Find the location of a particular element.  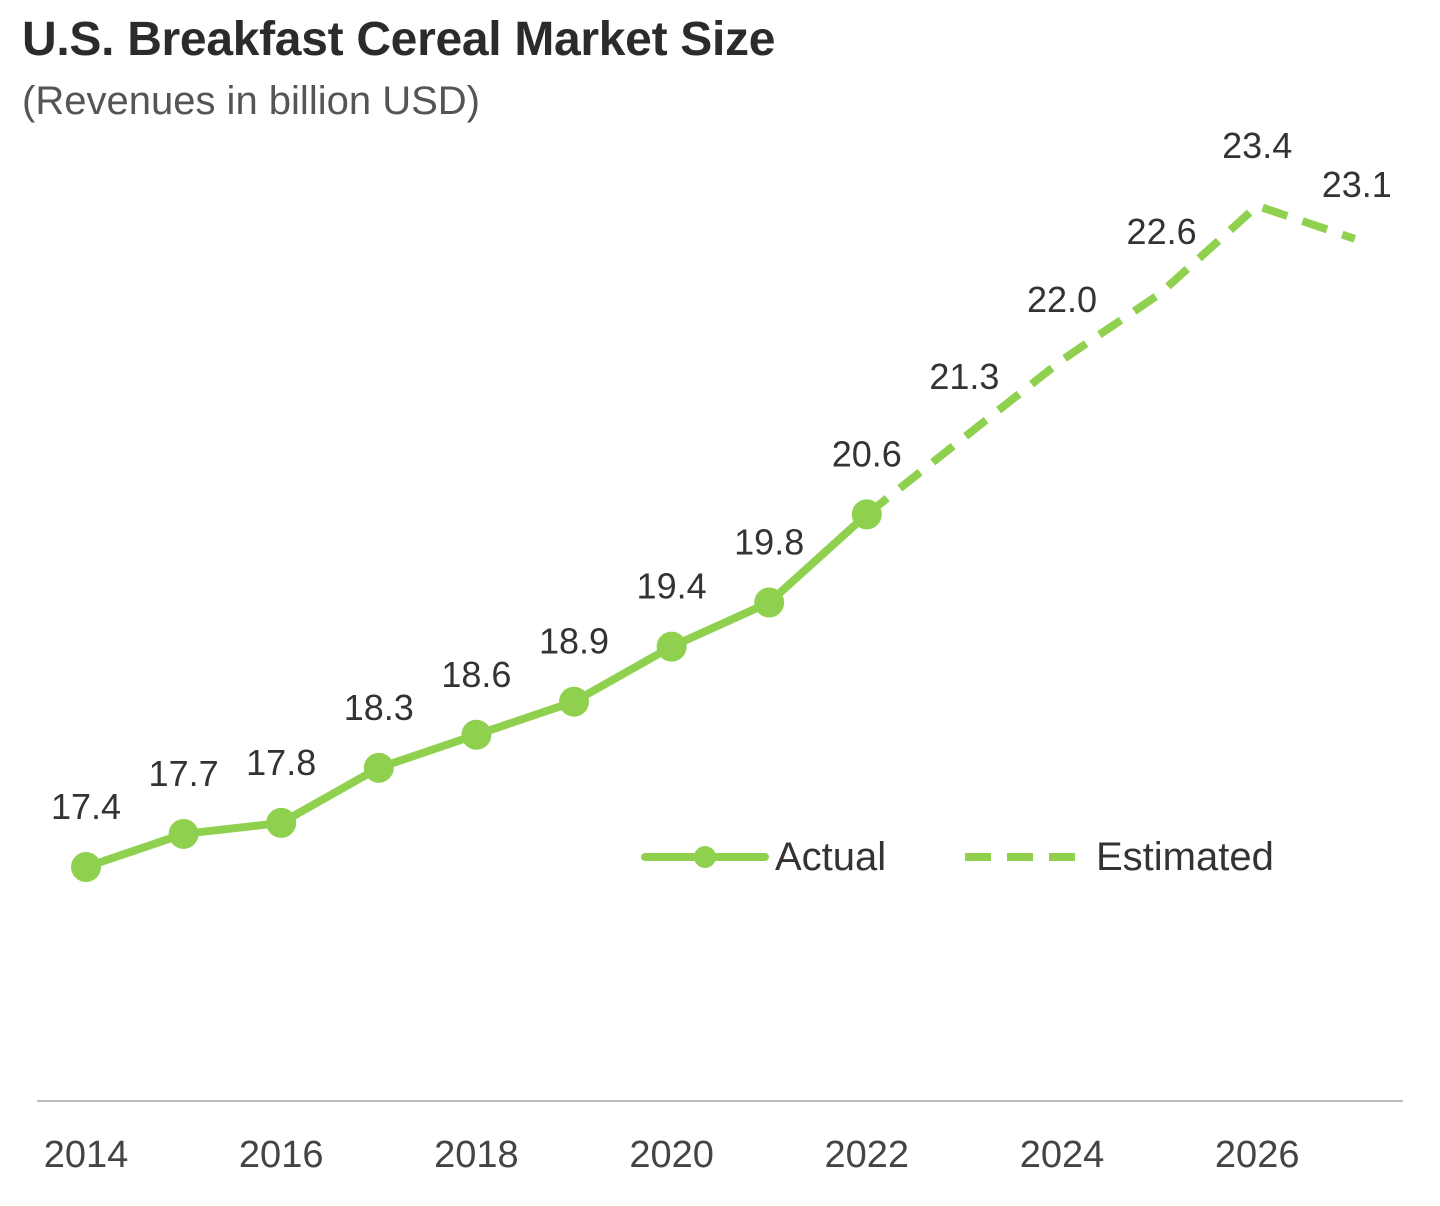

actual-data-label: 19.4 is located at coordinates (672, 586).